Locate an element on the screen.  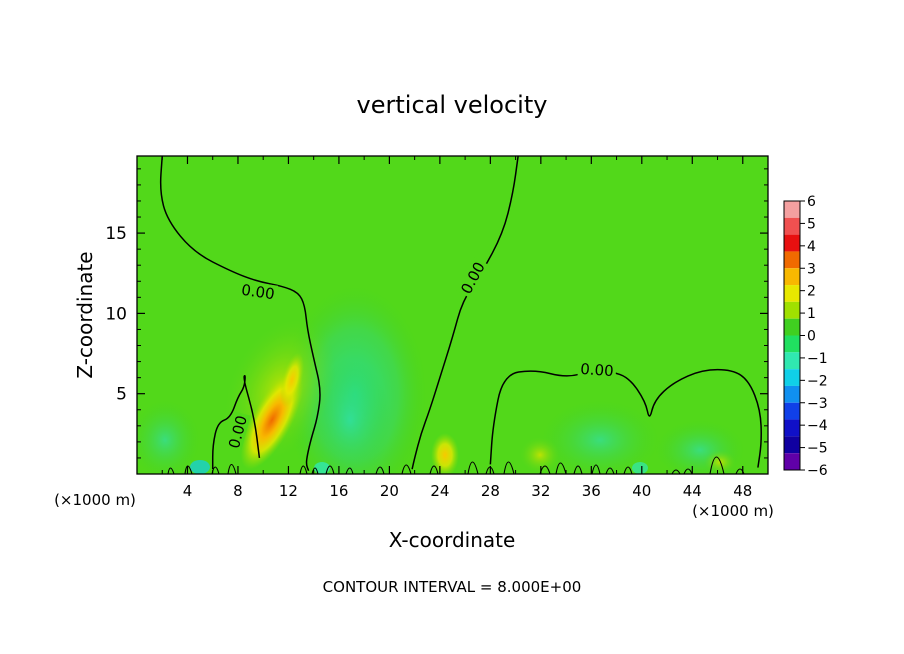
colorbar-label: 4 is located at coordinates (811, 247).